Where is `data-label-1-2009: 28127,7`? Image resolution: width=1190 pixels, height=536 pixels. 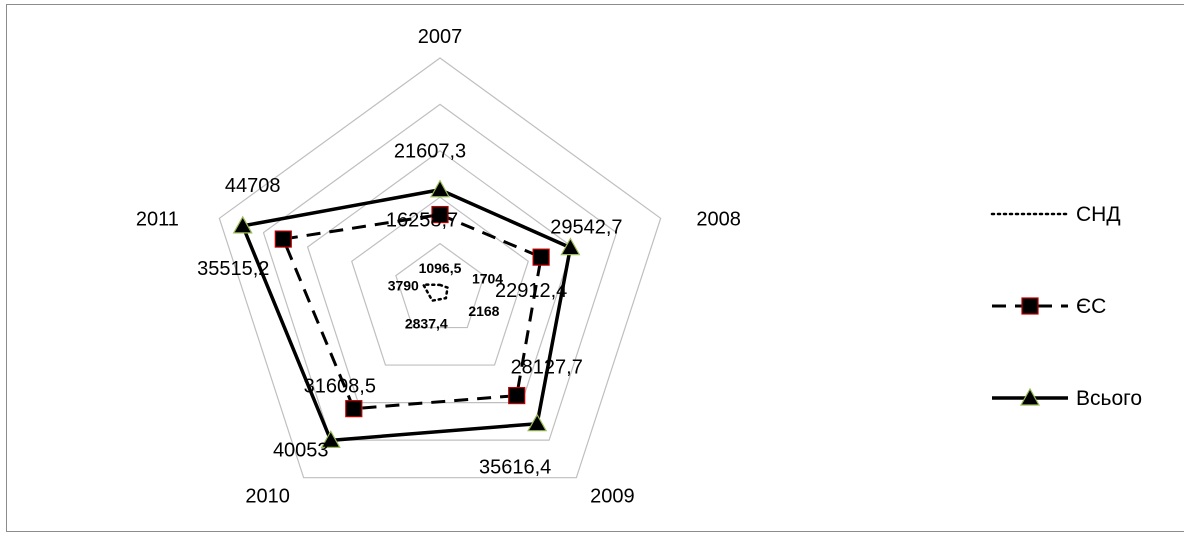 data-label-1-2009: 28127,7 is located at coordinates (547, 368).